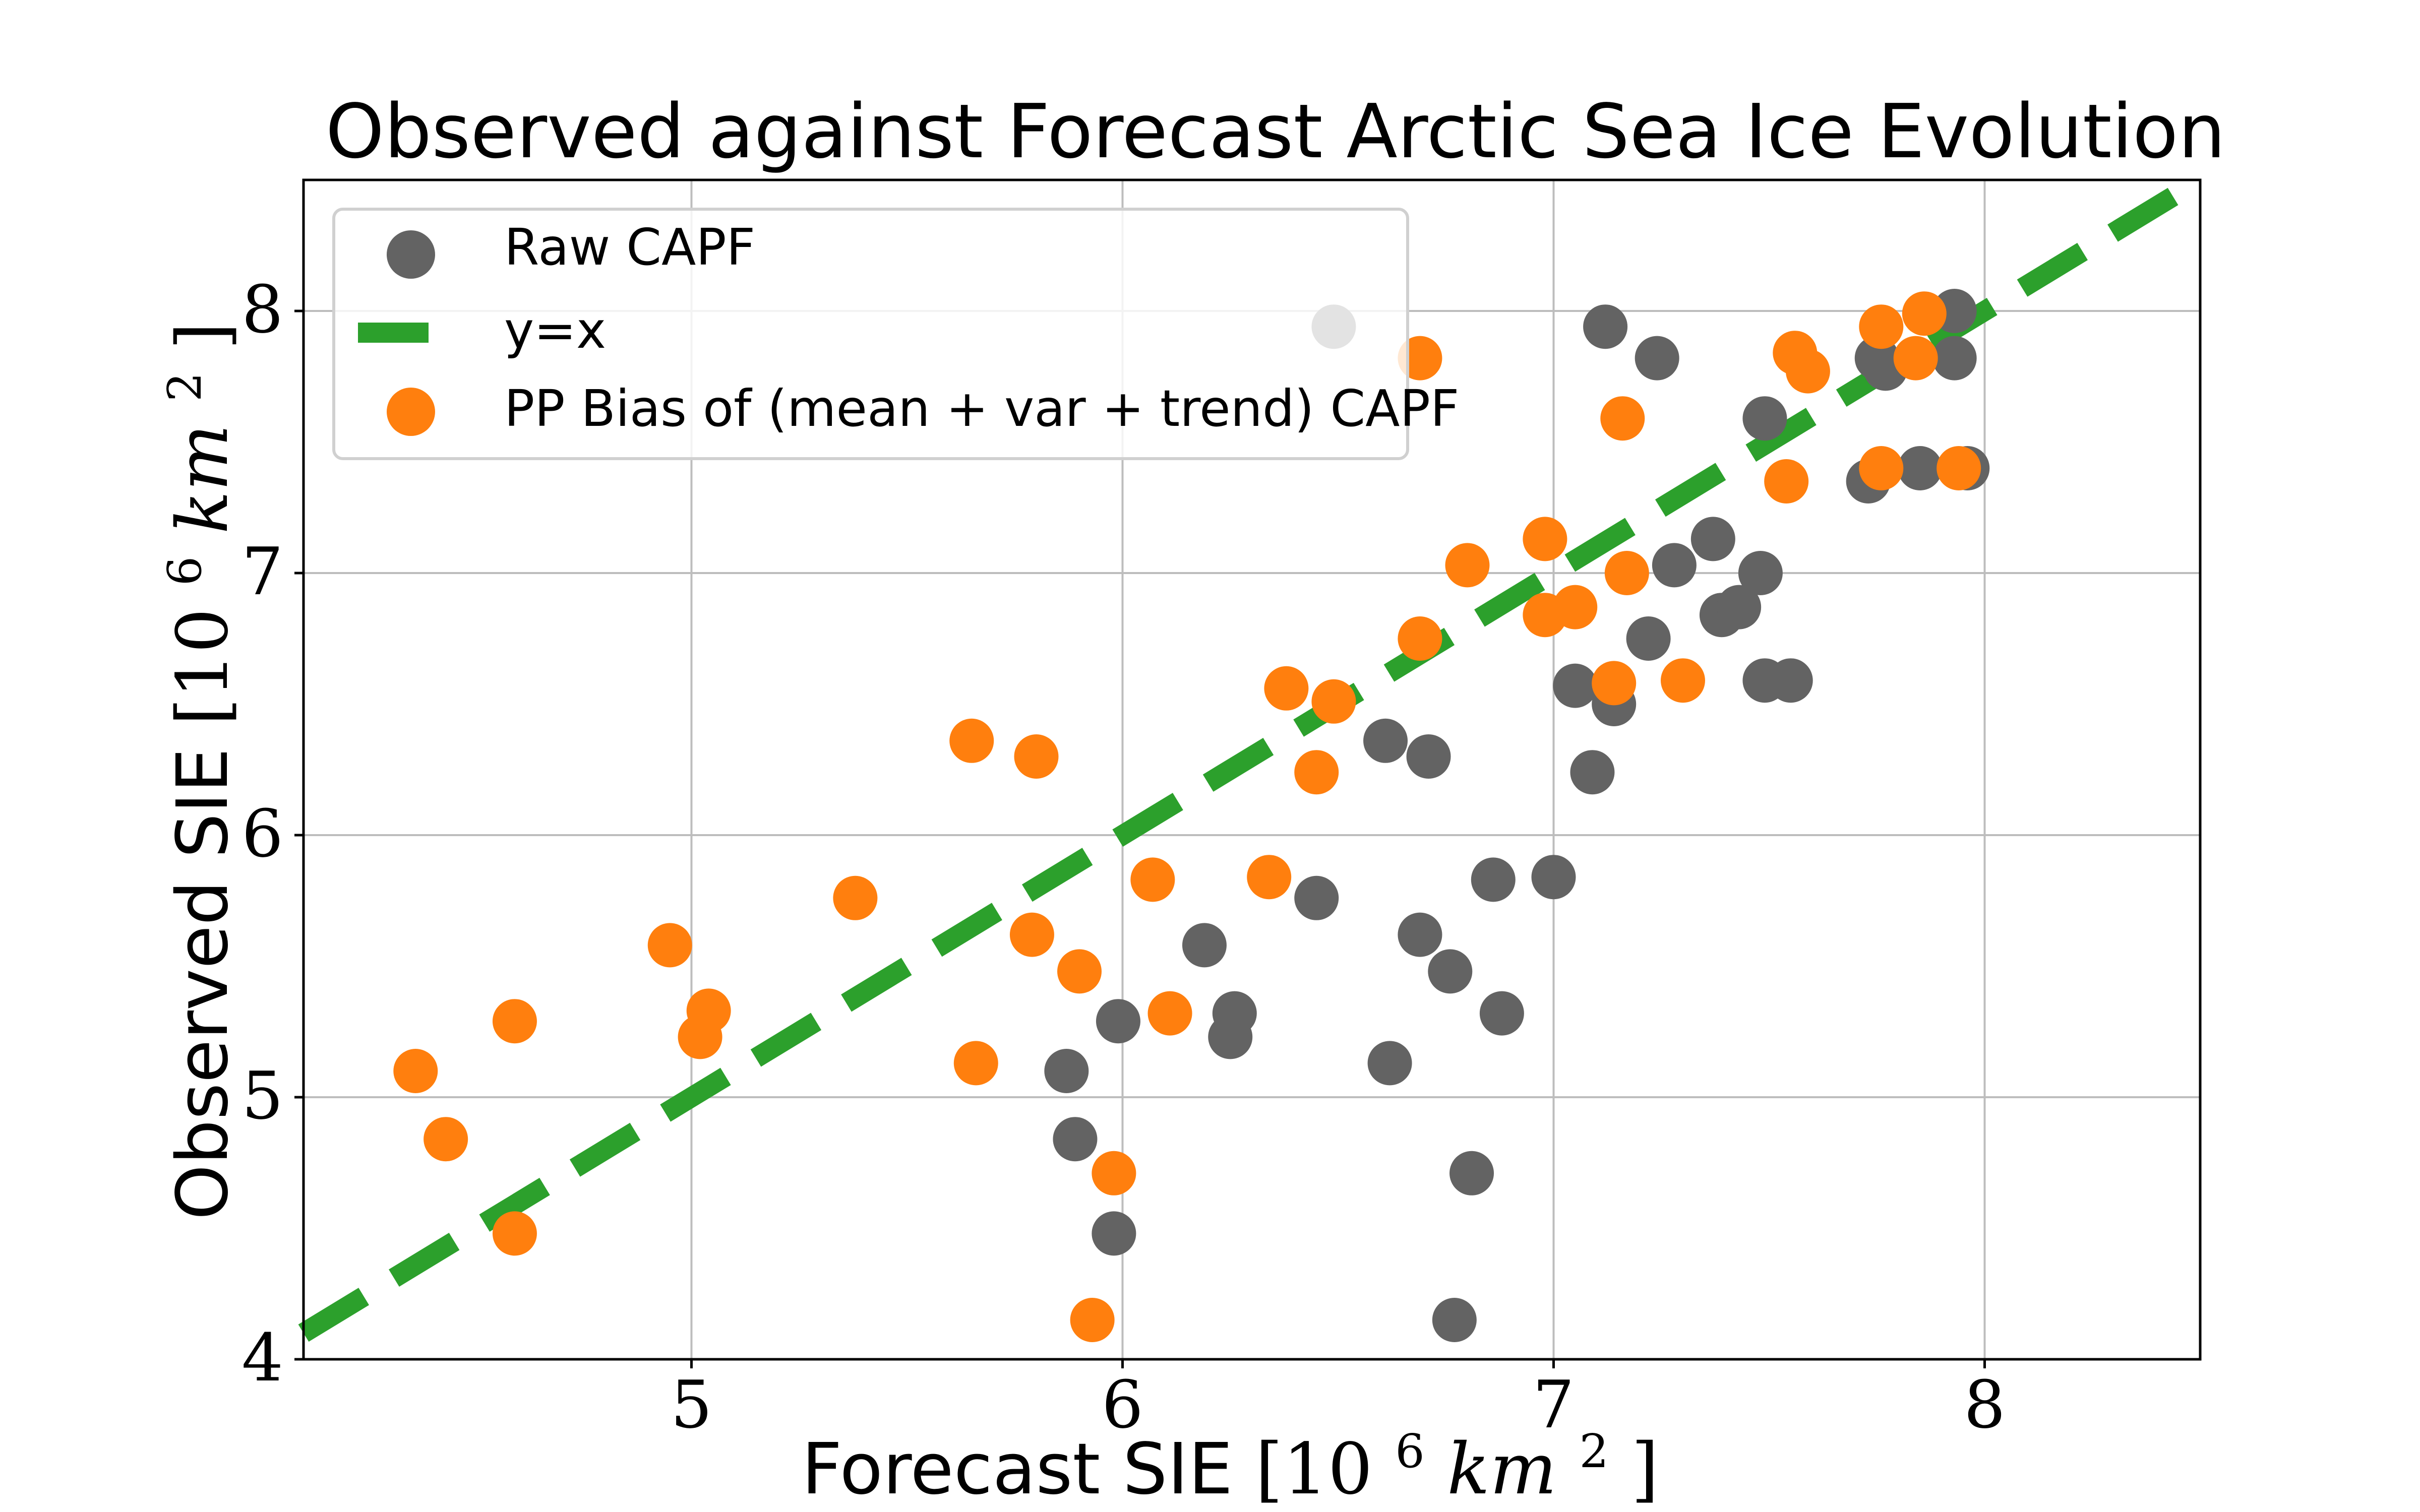 This screenshot has width=2420, height=1512. What do you see at coordinates (1985, 1404) in the screenshot?
I see `x-tick-label: 8` at bounding box center [1985, 1404].